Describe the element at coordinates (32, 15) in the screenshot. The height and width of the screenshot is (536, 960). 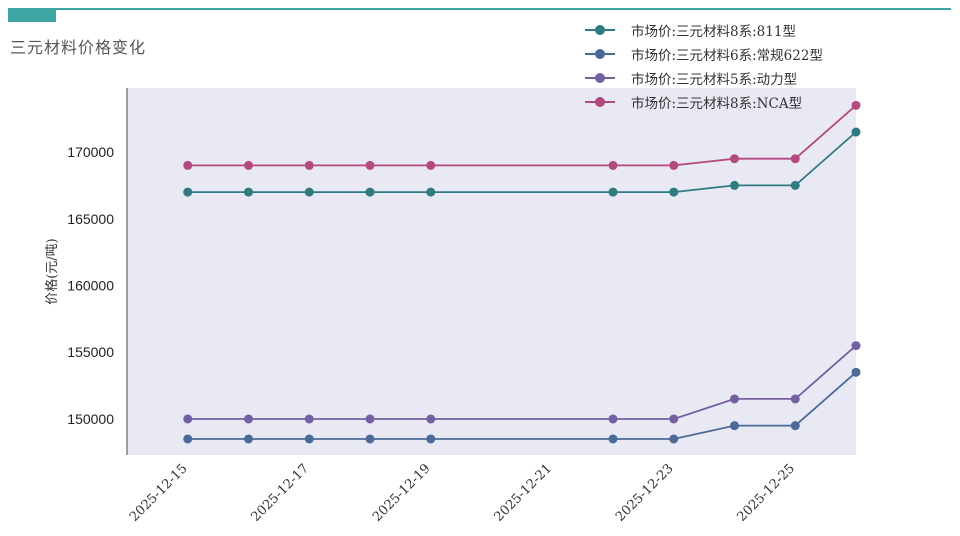
I see `title-accent-block` at that location.